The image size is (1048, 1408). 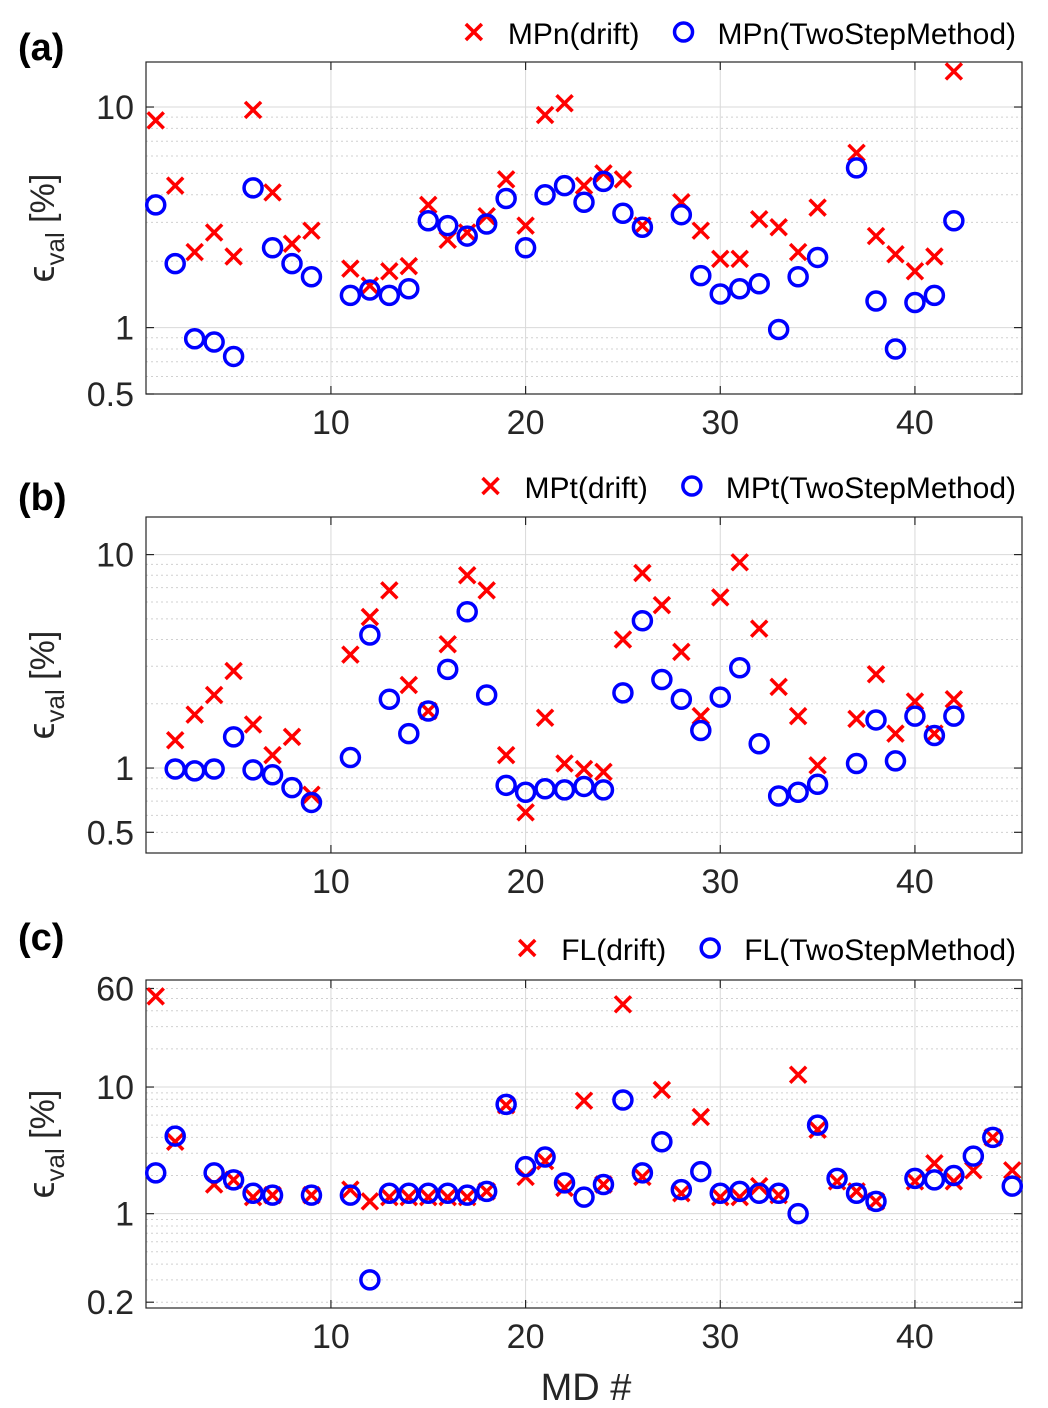 I want to click on y-tick-label: 10, so click(x=115, y=108).